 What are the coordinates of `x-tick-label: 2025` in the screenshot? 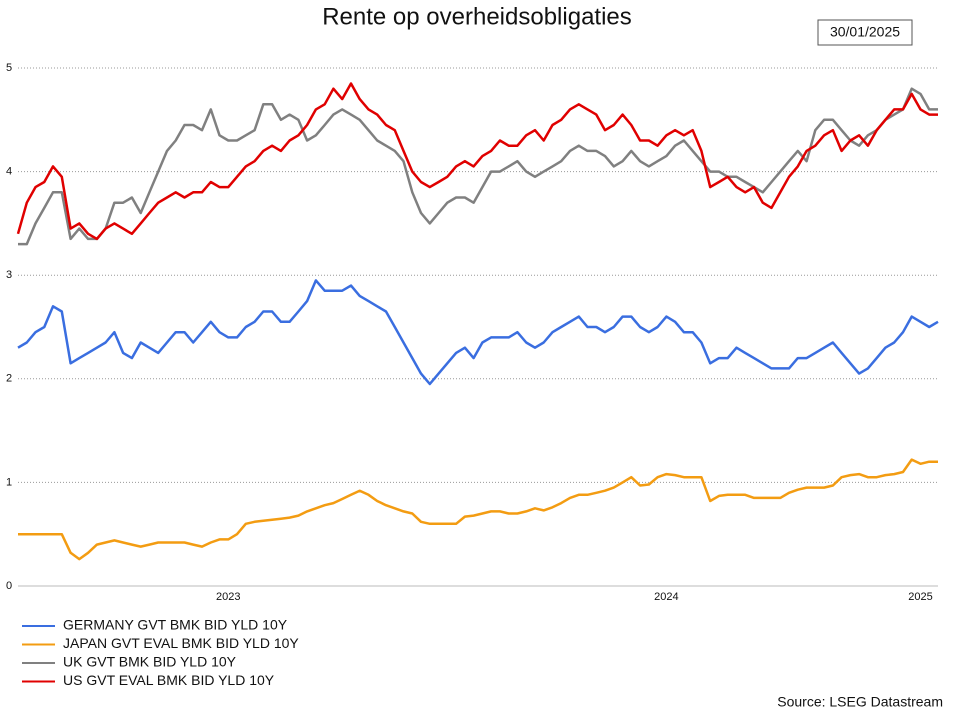 It's located at (920, 597).